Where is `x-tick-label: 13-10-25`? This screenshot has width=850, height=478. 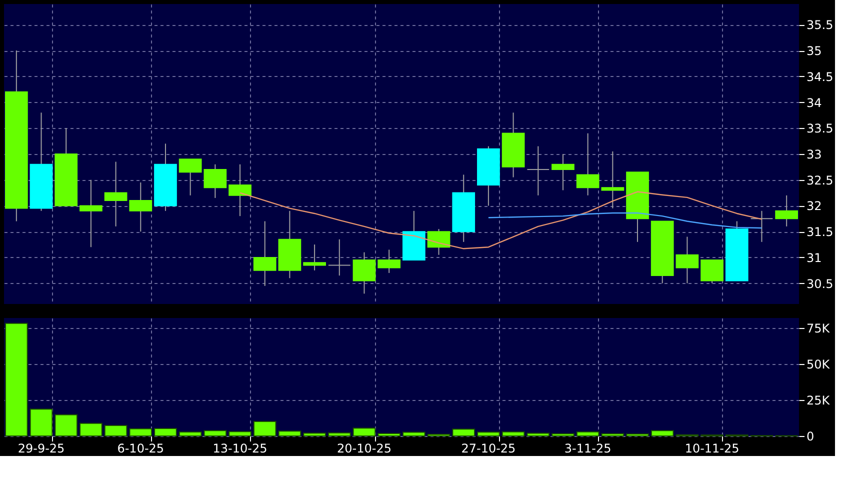
x-tick-label: 13-10-25 is located at coordinates (240, 449).